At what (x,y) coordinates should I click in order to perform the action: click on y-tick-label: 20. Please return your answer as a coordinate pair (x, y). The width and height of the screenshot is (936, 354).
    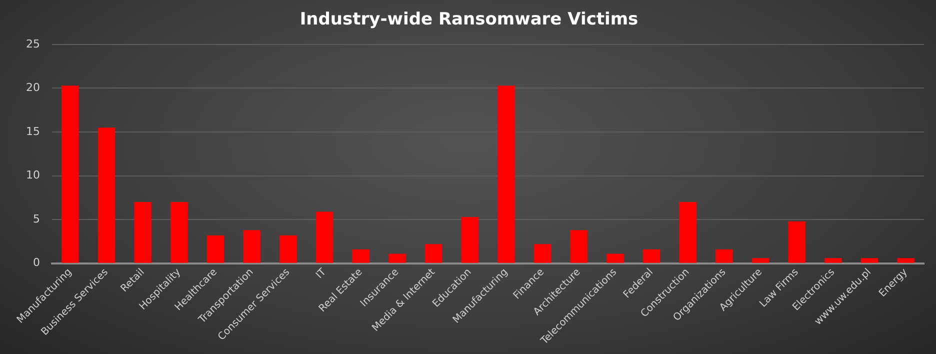
    Looking at the image, I should click on (33, 87).